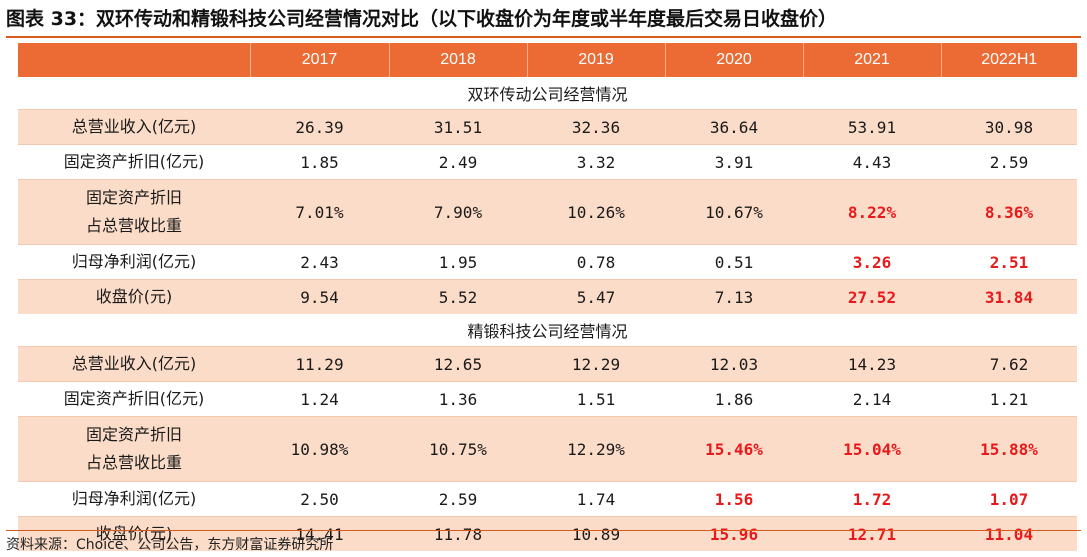 Image resolution: width=1087 pixels, height=557 pixels. I want to click on header-cell-2018: 2018, so click(458, 60).